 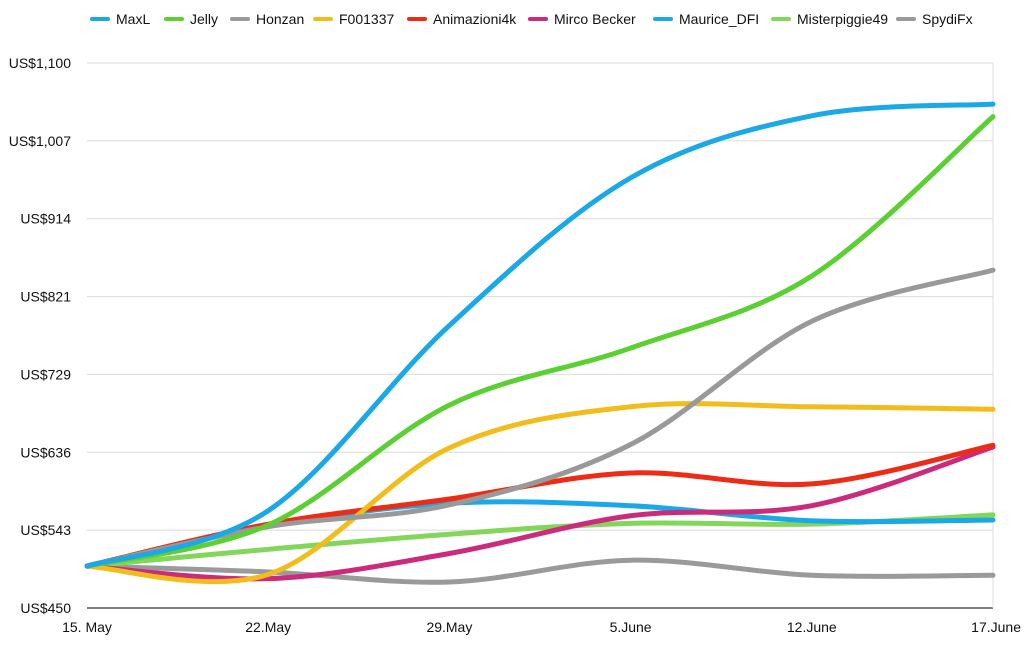 I want to click on x-tick-label: 15. May, so click(x=87, y=627).